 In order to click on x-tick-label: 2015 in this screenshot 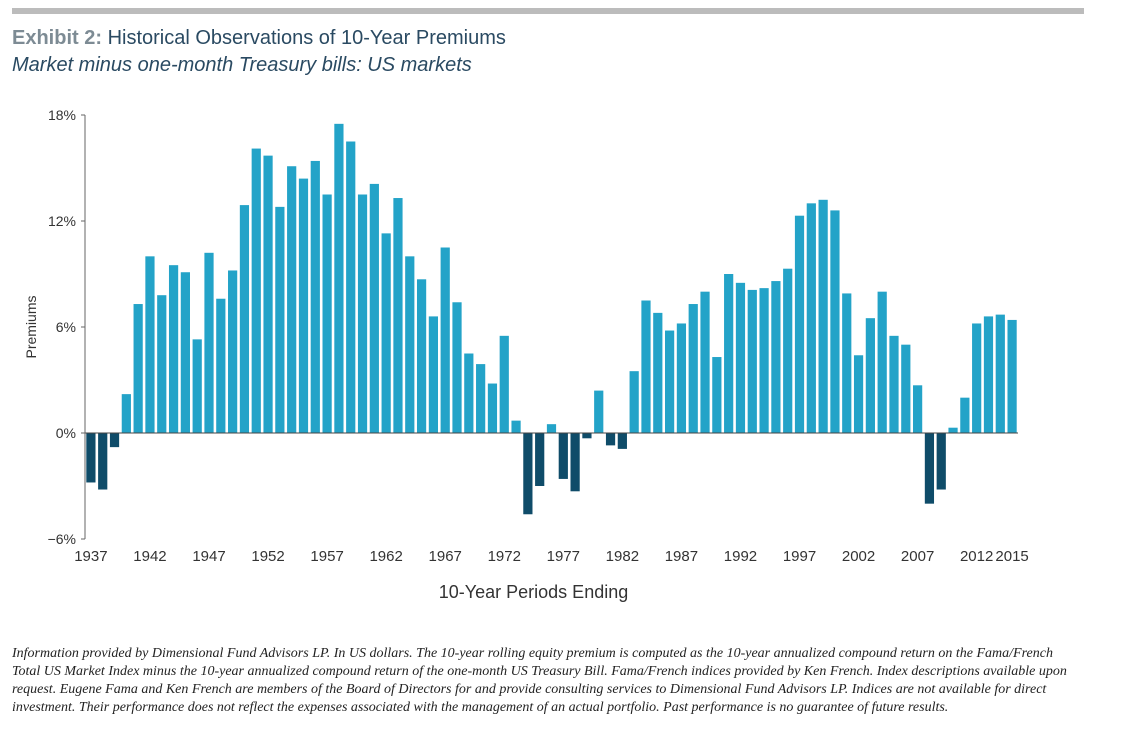, I will do `click(1011, 556)`.